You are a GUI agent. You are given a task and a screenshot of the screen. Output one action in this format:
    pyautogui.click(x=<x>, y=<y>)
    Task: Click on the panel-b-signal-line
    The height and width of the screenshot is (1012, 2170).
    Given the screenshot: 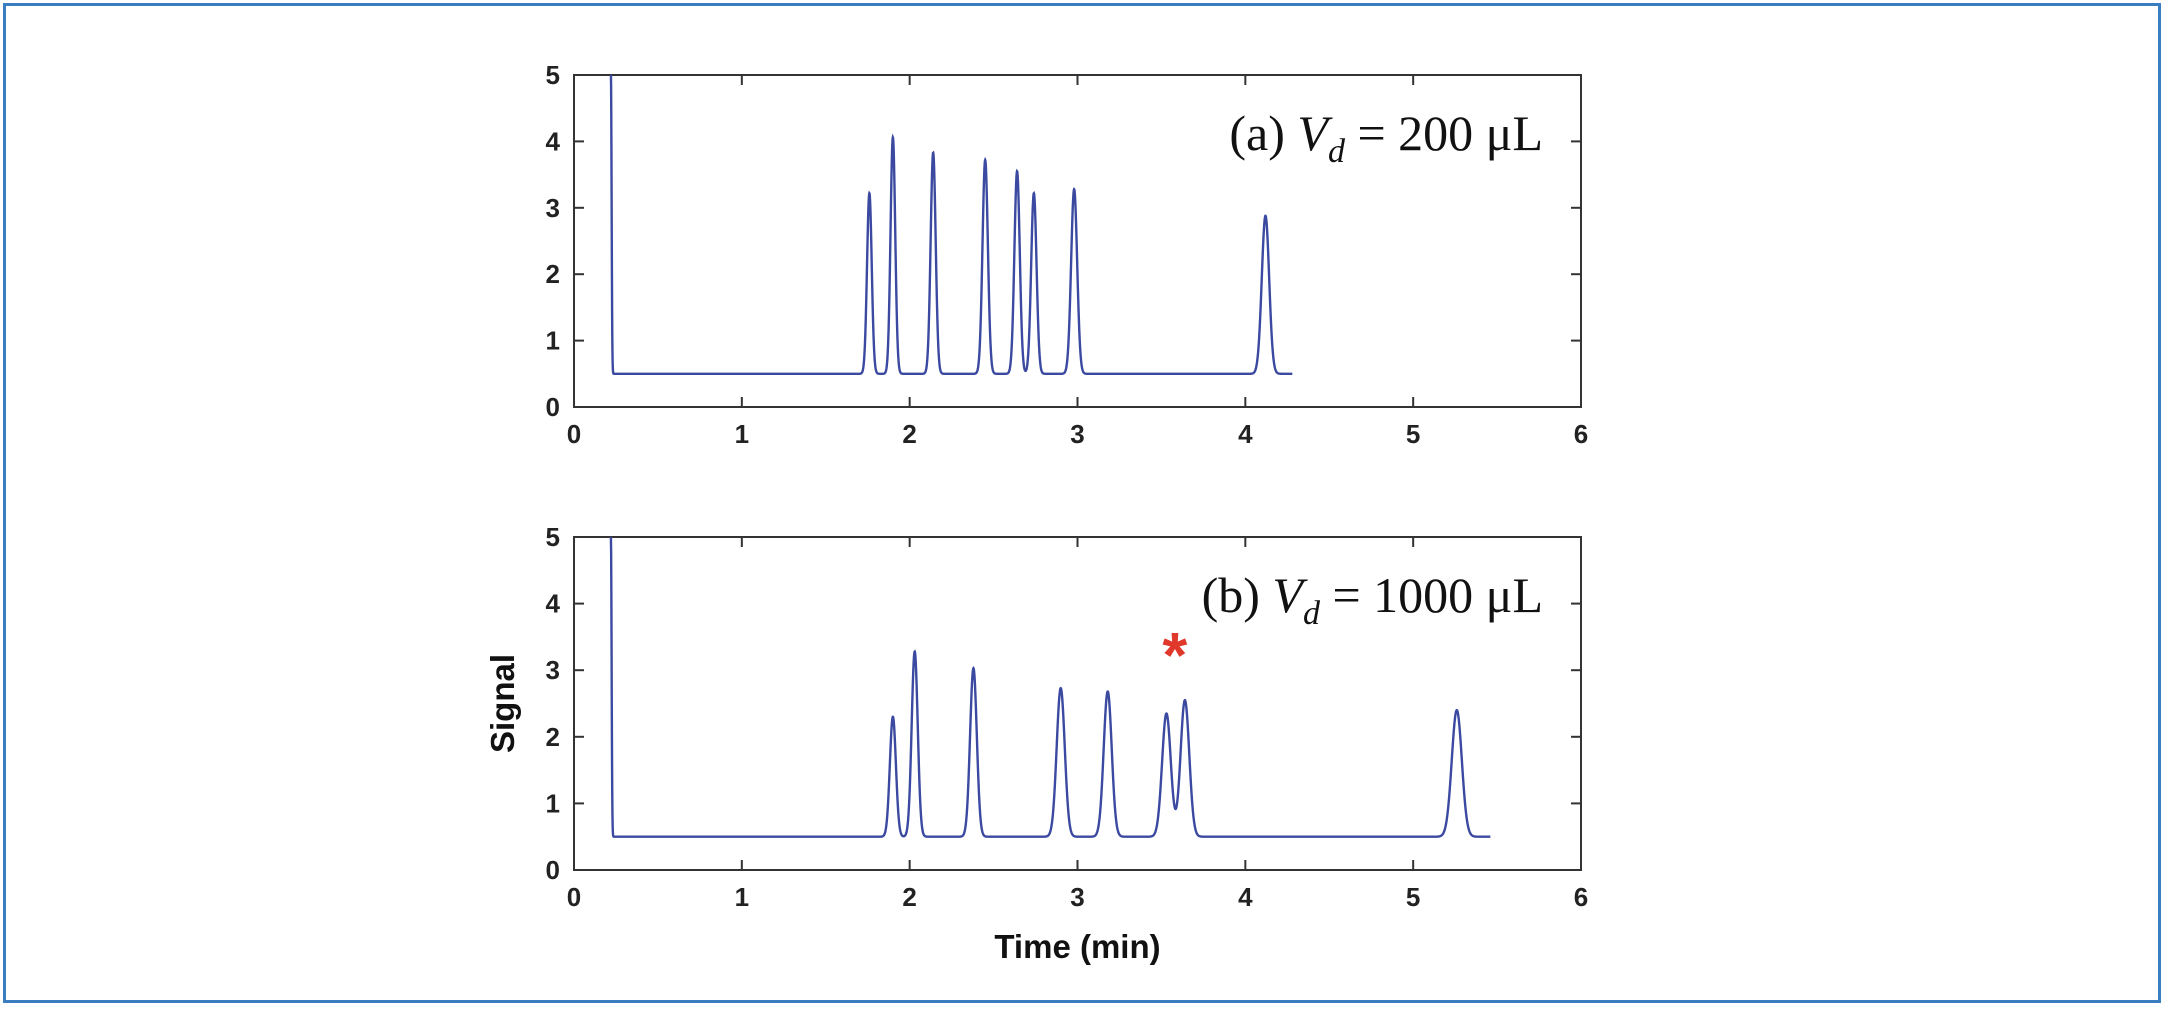 What is the action you would take?
    pyautogui.click(x=1050, y=687)
    